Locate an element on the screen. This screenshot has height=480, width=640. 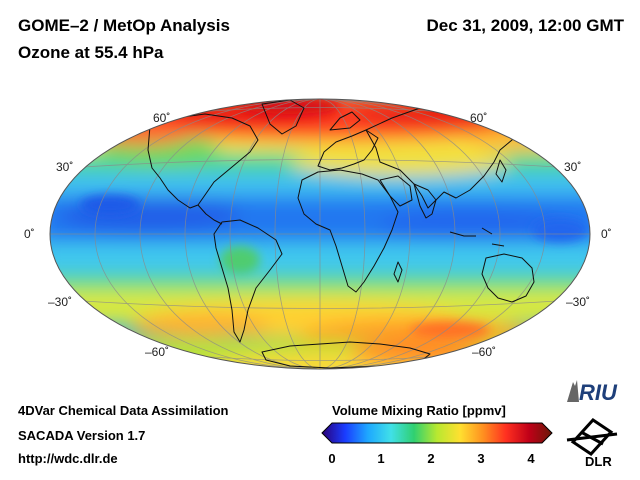
riu-logo-tower is located at coordinates (573, 391).